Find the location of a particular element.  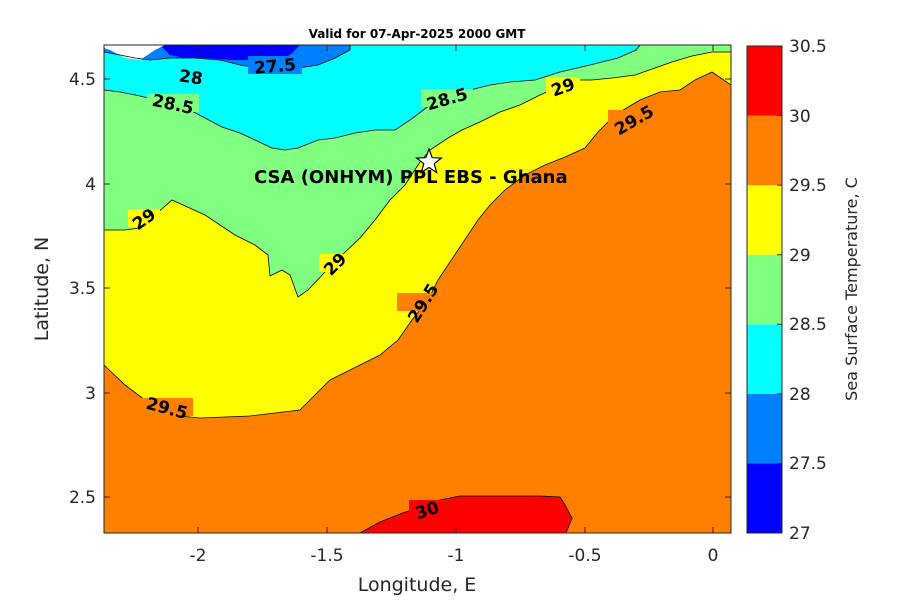

colorbar-tick-label: 30 is located at coordinates (800, 117).